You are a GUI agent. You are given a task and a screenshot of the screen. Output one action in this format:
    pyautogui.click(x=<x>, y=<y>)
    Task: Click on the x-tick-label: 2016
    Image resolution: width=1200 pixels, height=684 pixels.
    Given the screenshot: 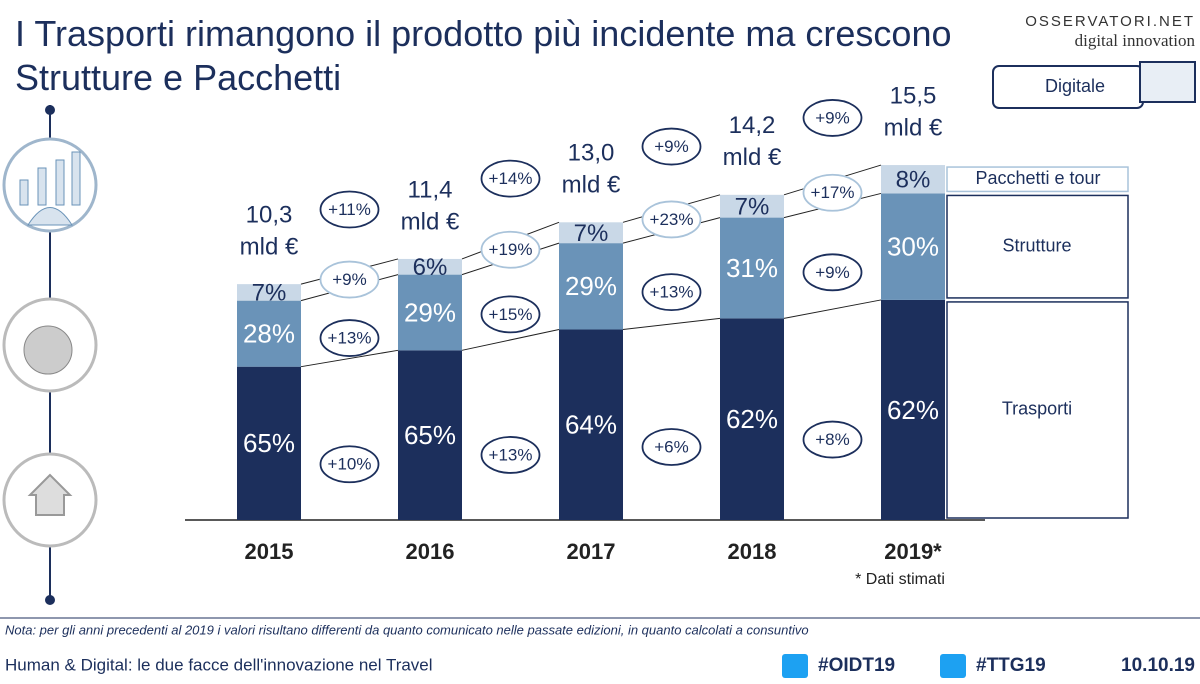 What is the action you would take?
    pyautogui.click(x=430, y=551)
    